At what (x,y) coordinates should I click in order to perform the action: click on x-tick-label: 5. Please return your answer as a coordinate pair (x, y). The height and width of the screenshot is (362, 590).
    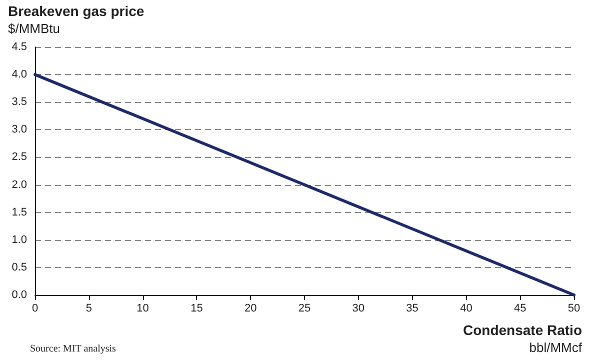
    Looking at the image, I should click on (89, 308).